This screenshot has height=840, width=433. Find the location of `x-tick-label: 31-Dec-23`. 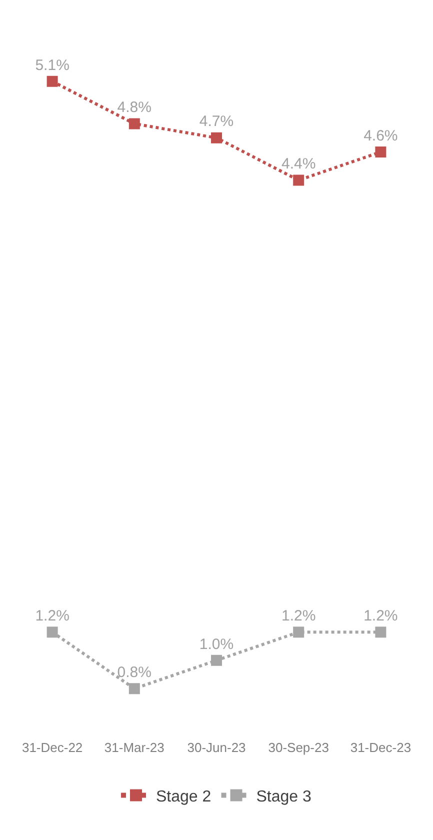

x-tick-label: 31-Dec-23 is located at coordinates (381, 747).